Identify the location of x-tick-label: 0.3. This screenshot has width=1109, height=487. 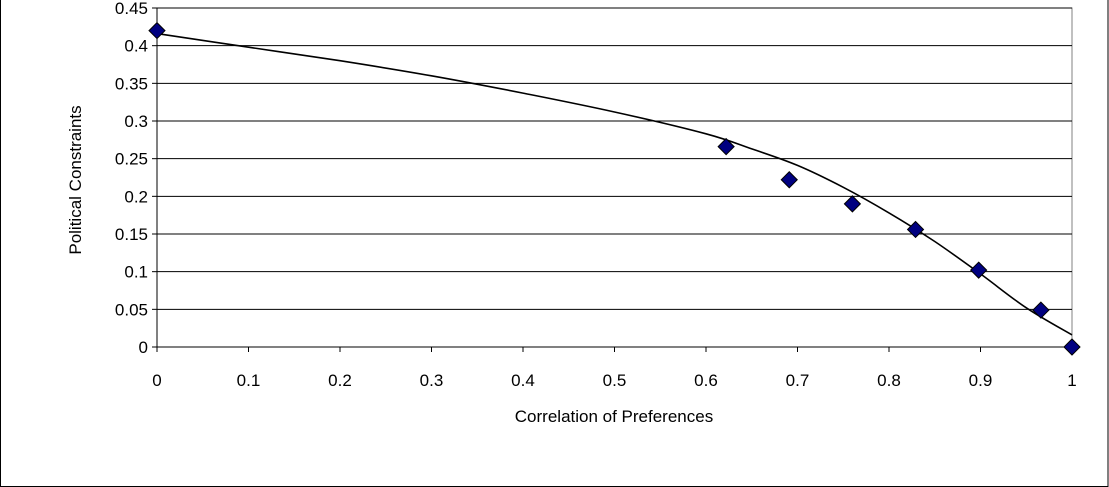
(432, 380).